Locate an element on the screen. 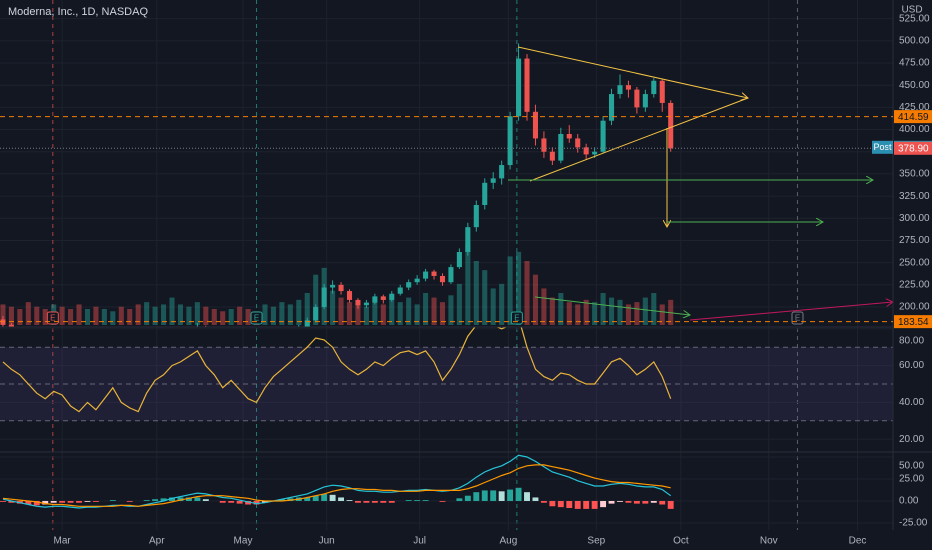  session-label: Post is located at coordinates (882, 147).